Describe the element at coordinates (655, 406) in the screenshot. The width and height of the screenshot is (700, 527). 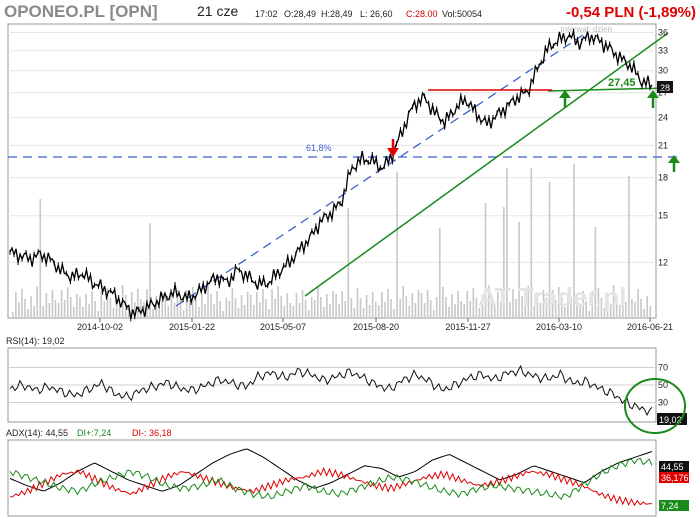
I see `rsi-highlight-circle` at that location.